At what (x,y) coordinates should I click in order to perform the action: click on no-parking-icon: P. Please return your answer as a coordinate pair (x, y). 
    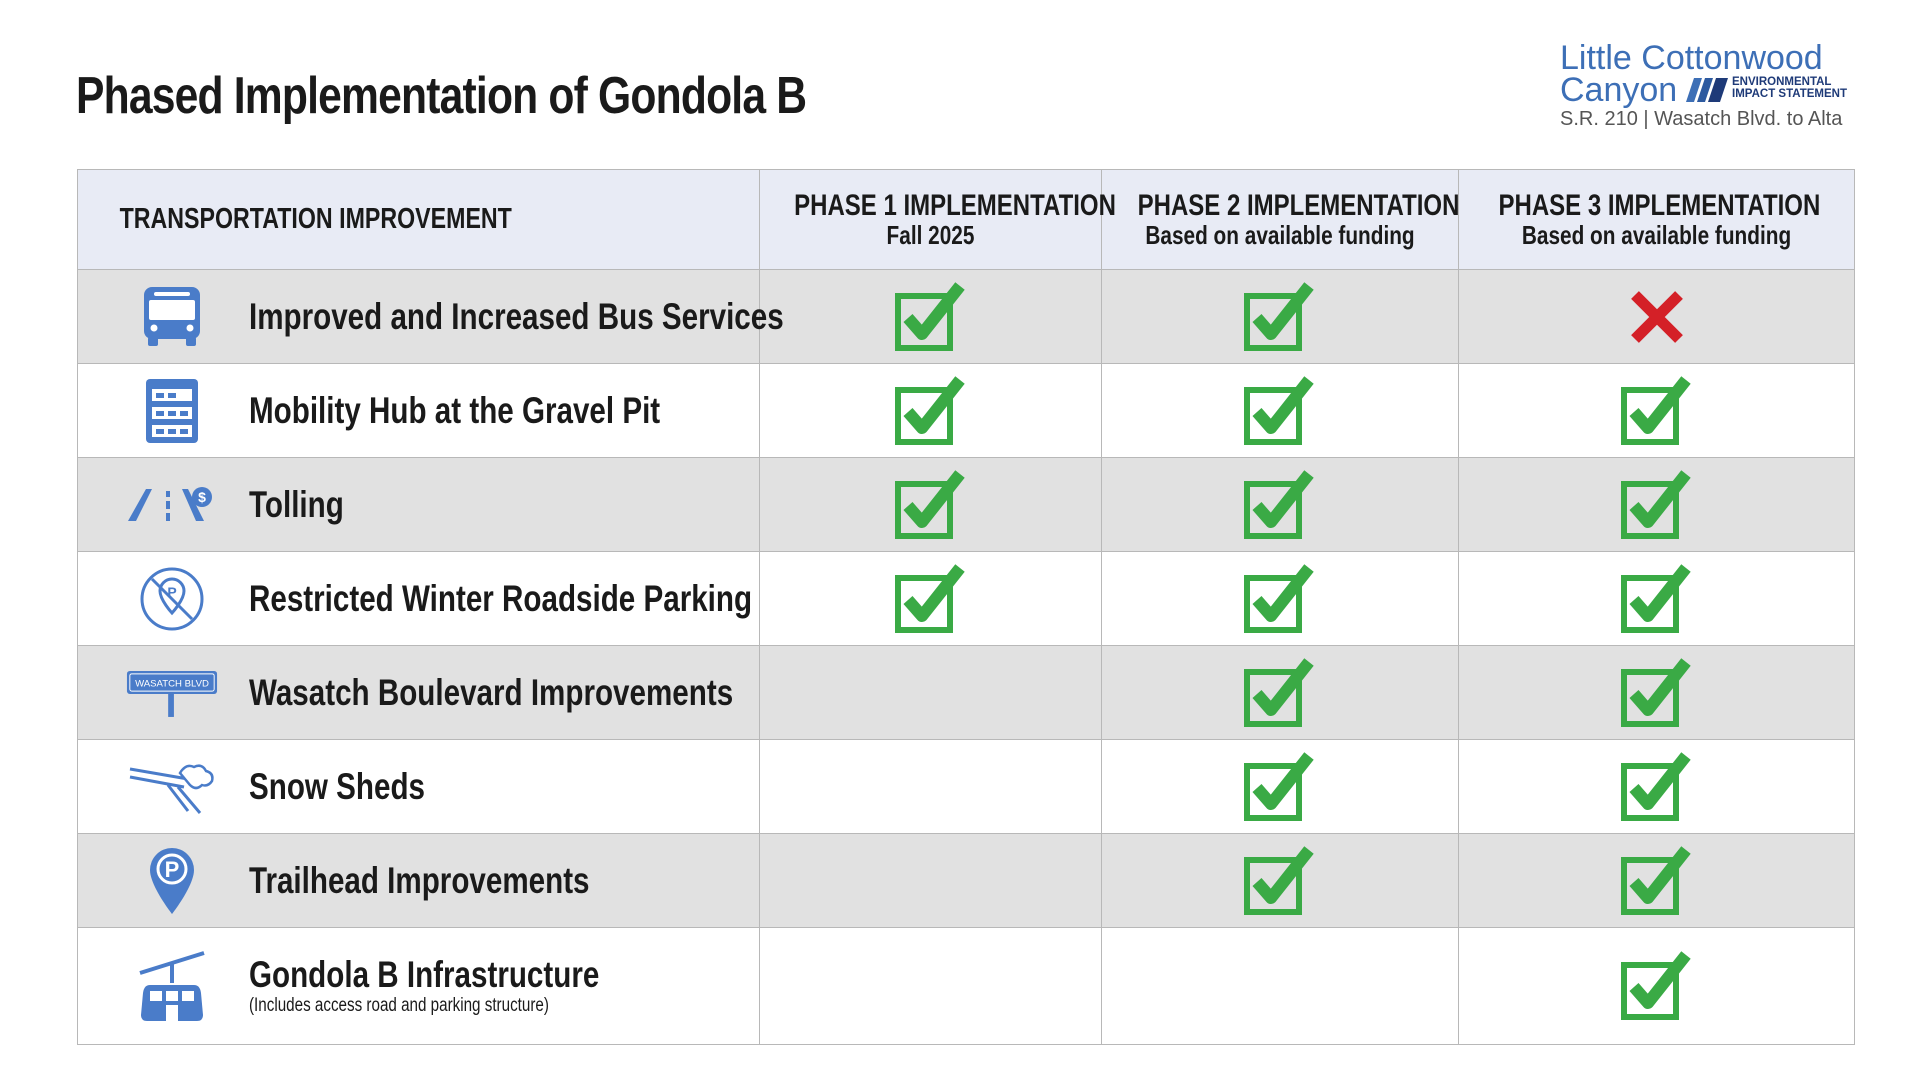
    Looking at the image, I should click on (172, 599).